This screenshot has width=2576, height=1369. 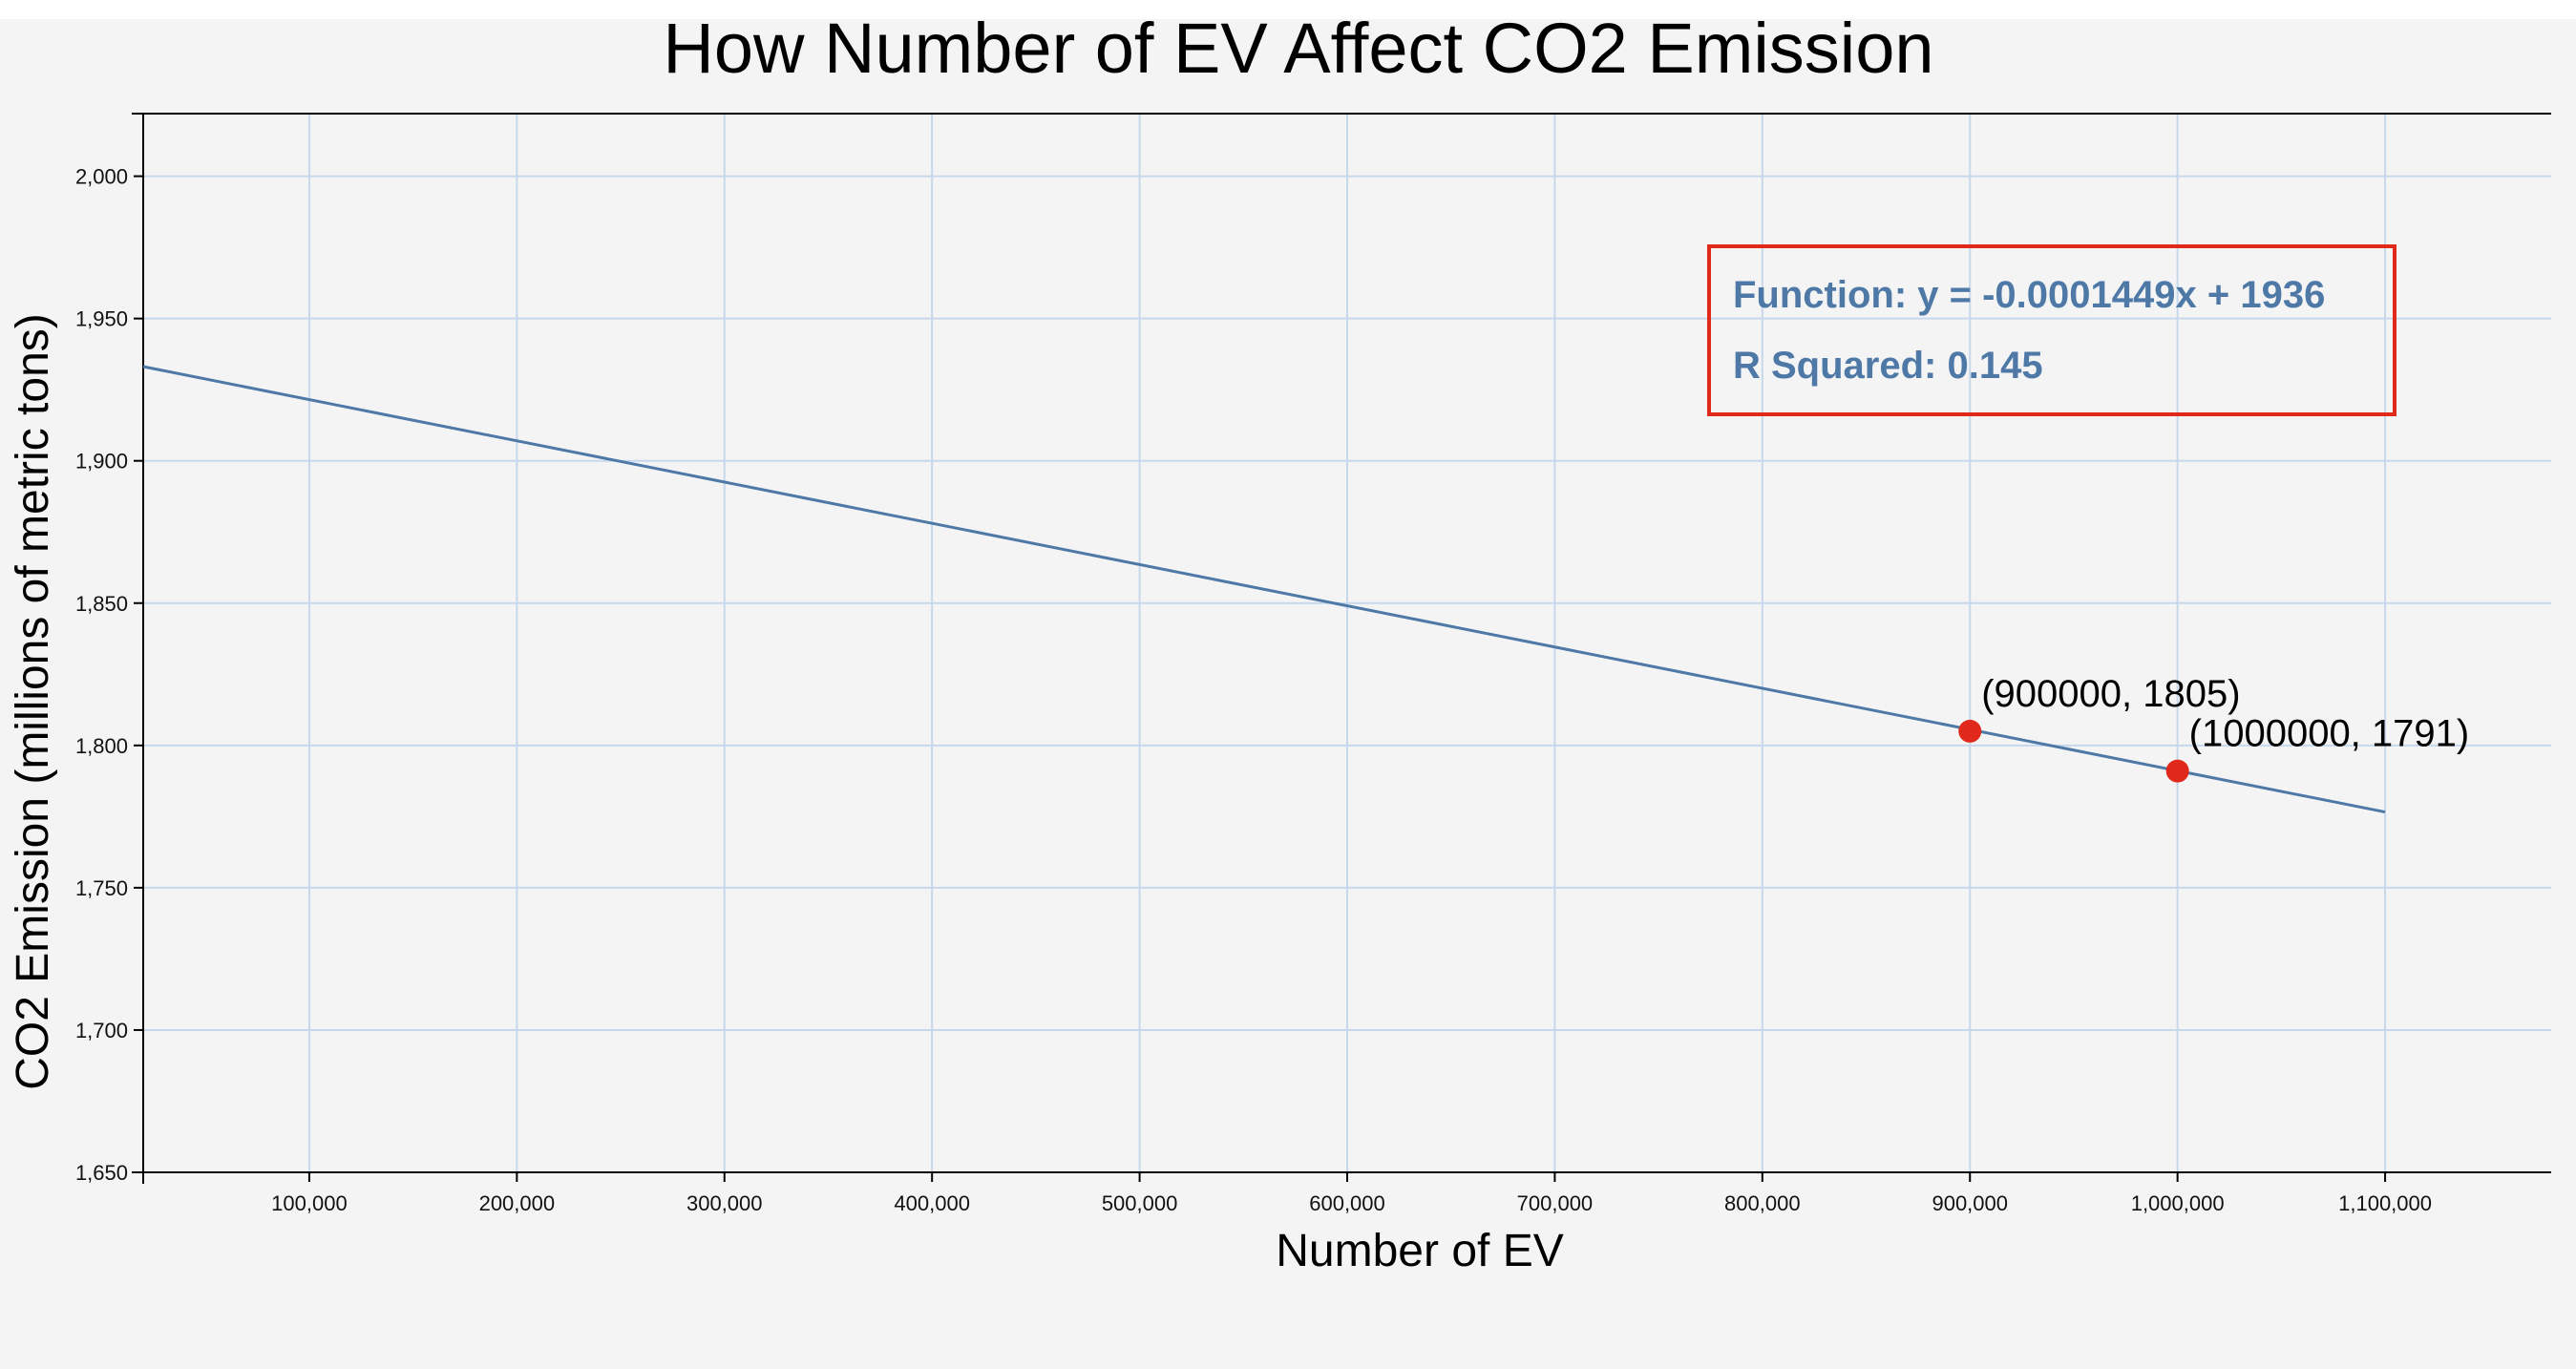 What do you see at coordinates (101, 888) in the screenshot?
I see `y-tick-label: 1,750` at bounding box center [101, 888].